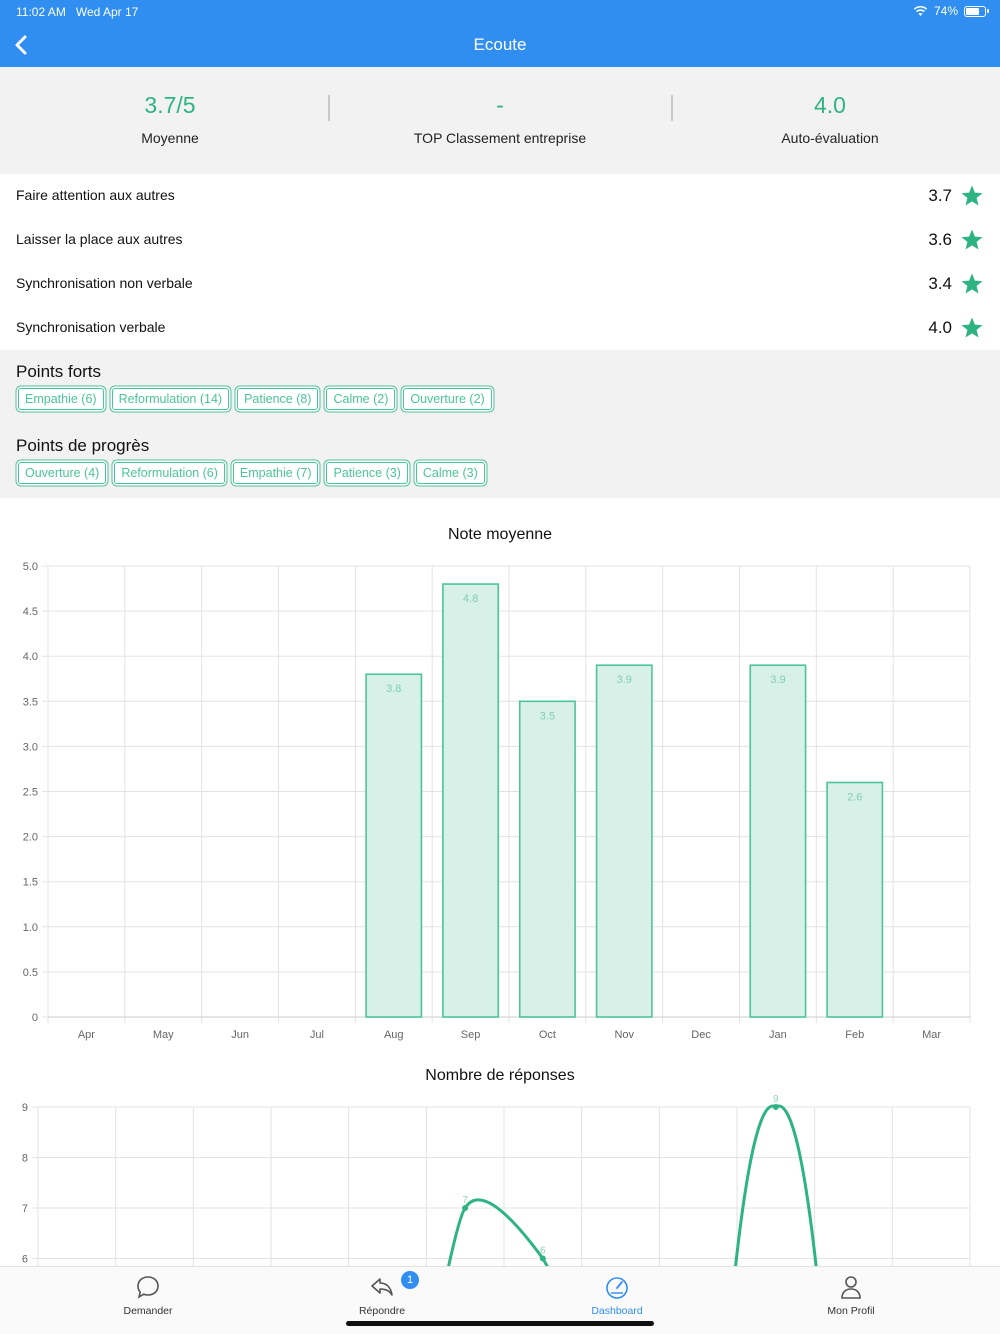  Describe the element at coordinates (471, 1035) in the screenshot. I see `x-tick-label: Sep` at that location.